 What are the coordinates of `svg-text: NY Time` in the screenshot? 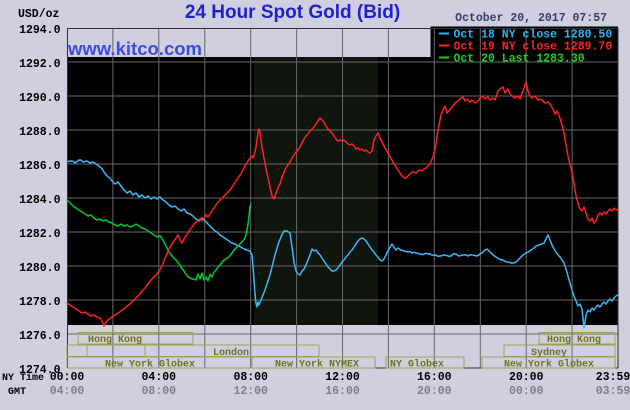 It's located at (23, 378).